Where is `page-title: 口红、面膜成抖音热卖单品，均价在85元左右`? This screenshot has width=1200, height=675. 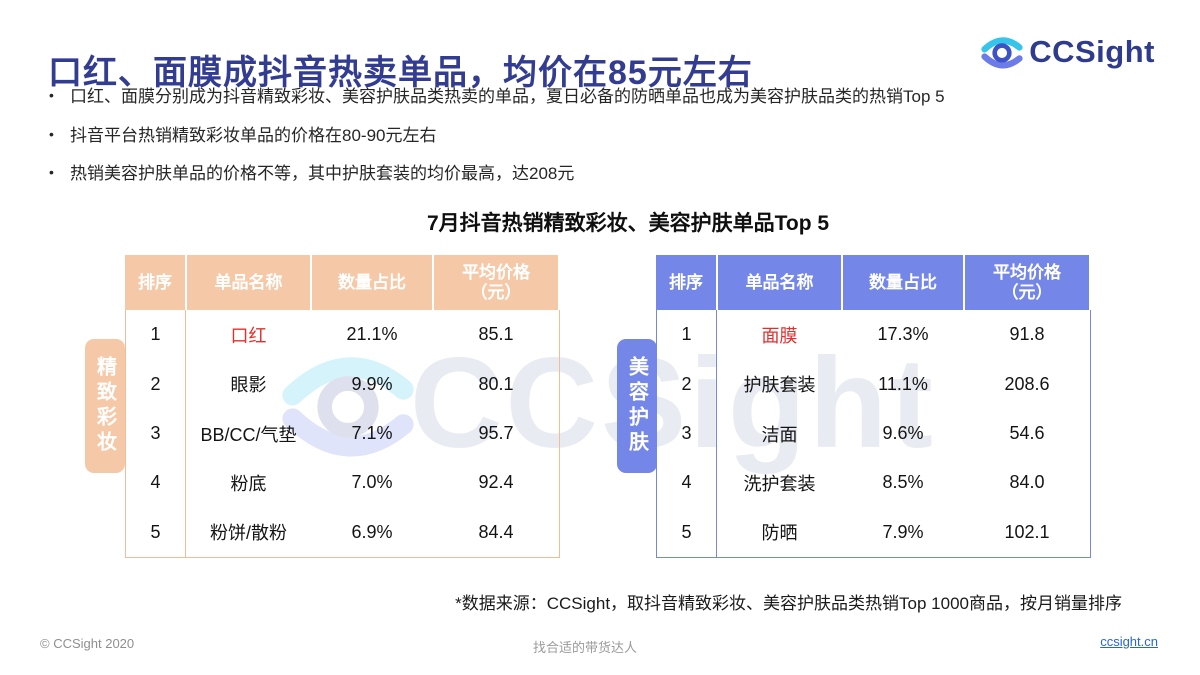 page-title: 口红、面膜成抖音热卖单品，均价在85元左右 is located at coordinates (400, 72).